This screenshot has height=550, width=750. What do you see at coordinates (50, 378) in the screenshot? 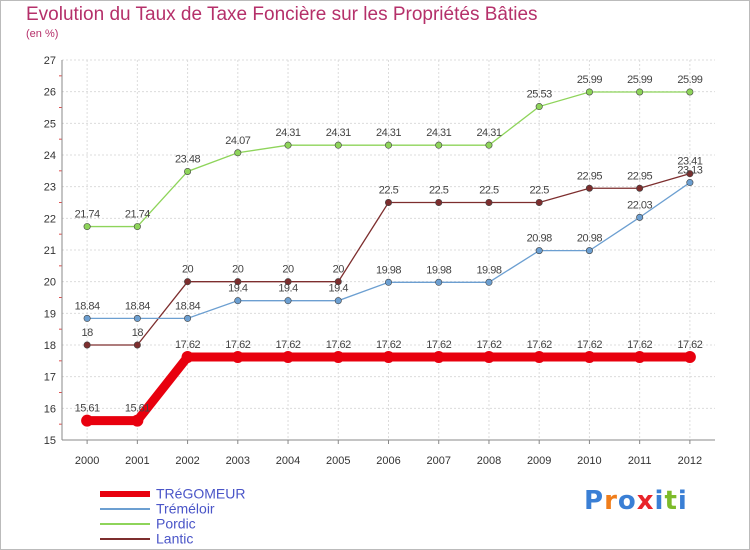
I see `y-tick-label: 17` at bounding box center [50, 378].